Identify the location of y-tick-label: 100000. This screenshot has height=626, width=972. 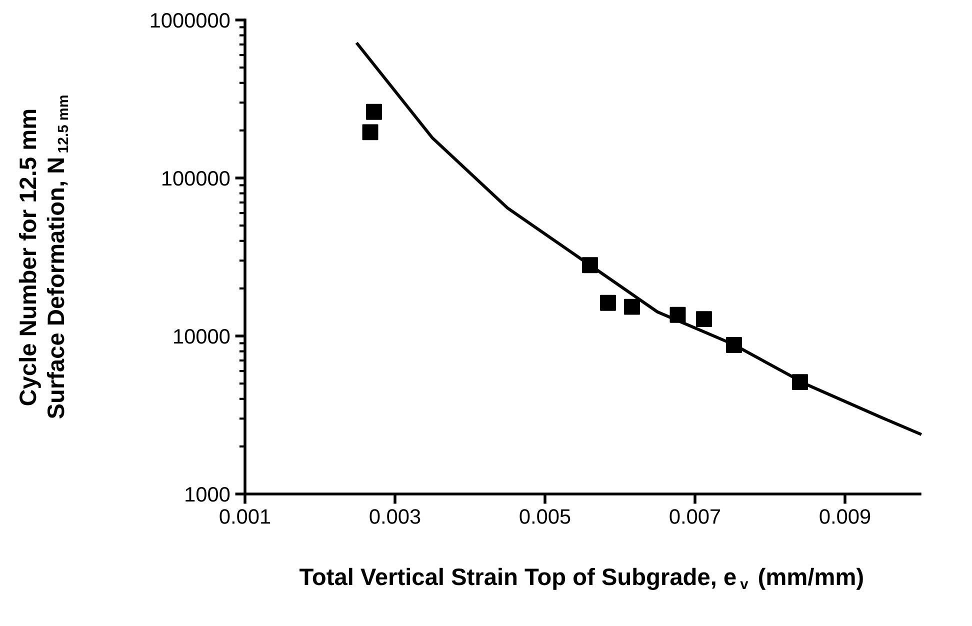
(196, 178).